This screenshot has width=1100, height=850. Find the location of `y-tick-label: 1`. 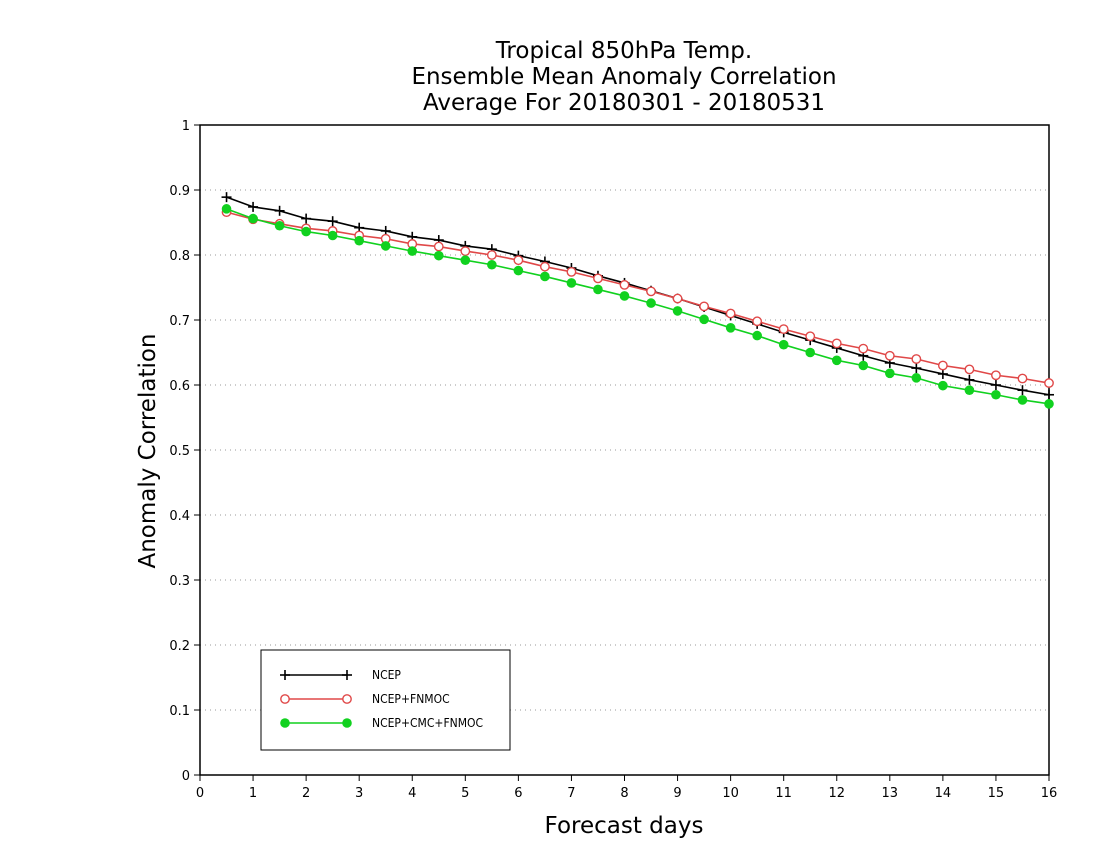

y-tick-label: 1 is located at coordinates (186, 126).